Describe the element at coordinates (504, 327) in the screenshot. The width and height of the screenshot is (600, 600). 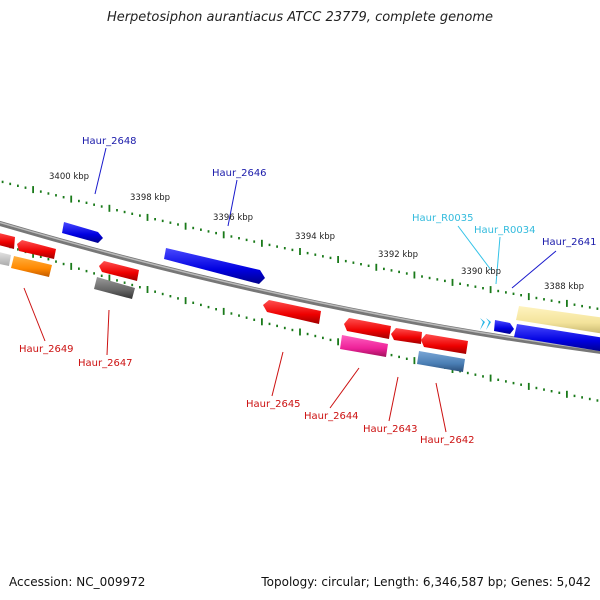
I see `gene-haur-2641-small` at that location.